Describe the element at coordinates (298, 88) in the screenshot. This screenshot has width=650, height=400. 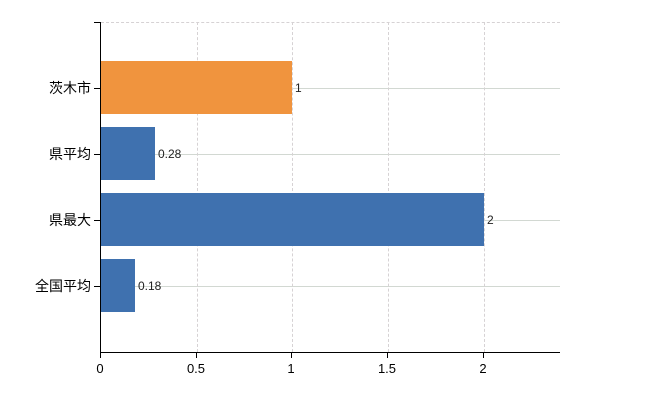
I see `bar-value-label: 1` at that location.